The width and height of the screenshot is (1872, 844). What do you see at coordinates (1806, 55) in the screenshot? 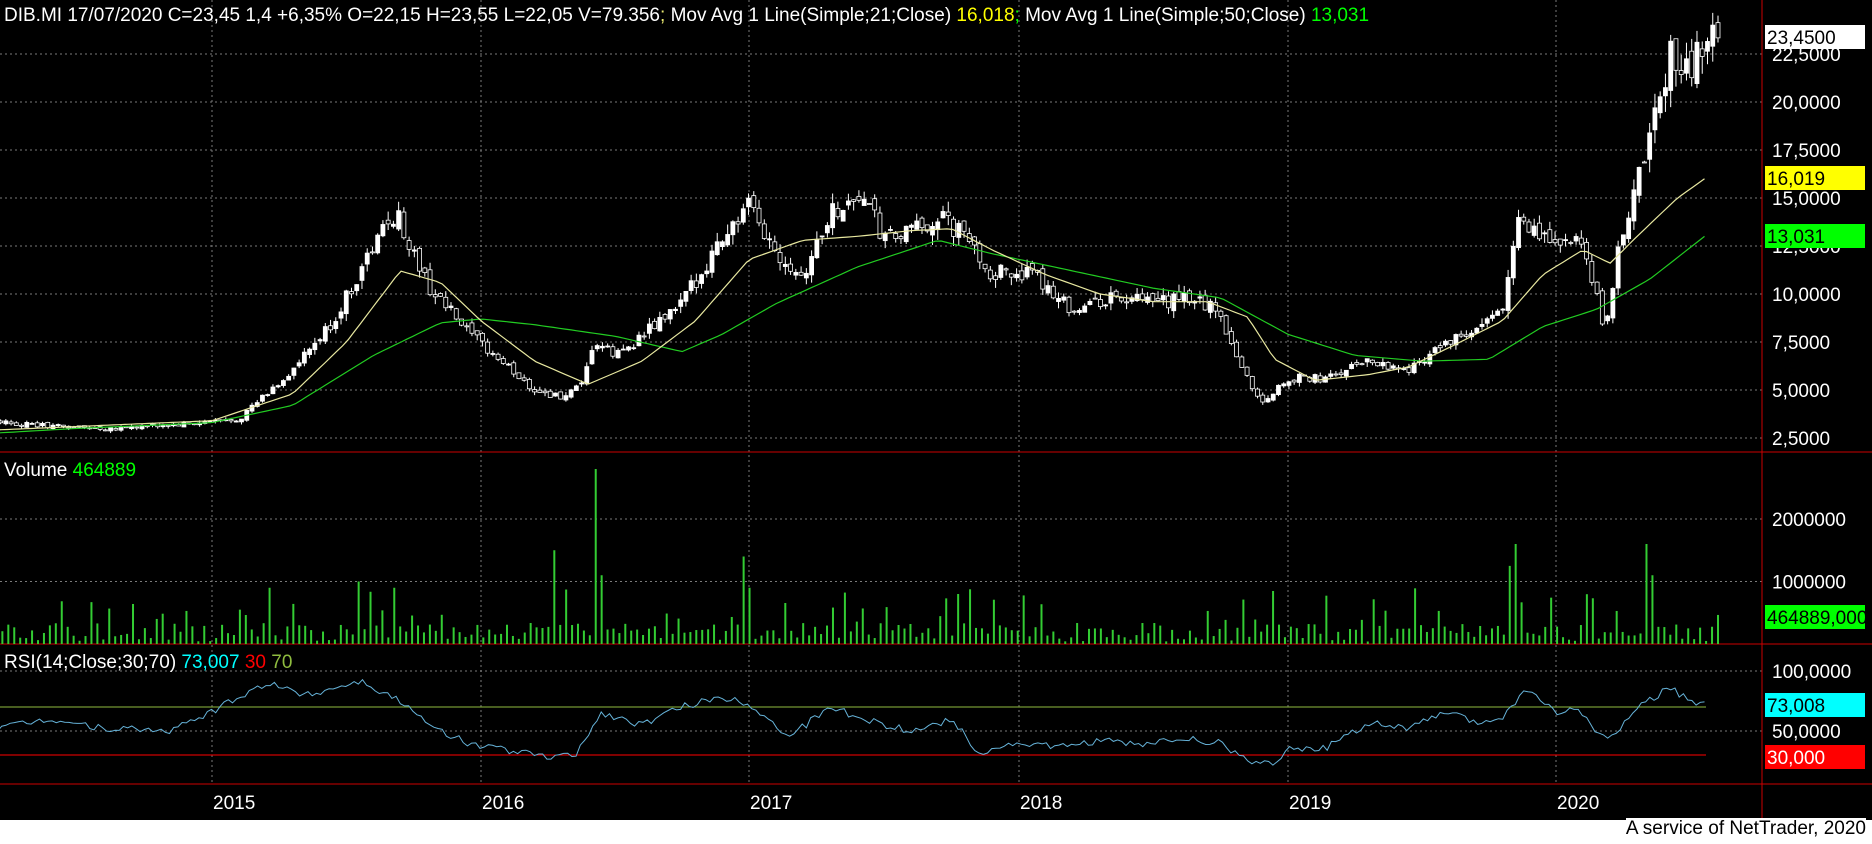
I see `price-tick-label: 22,5000` at bounding box center [1806, 55].